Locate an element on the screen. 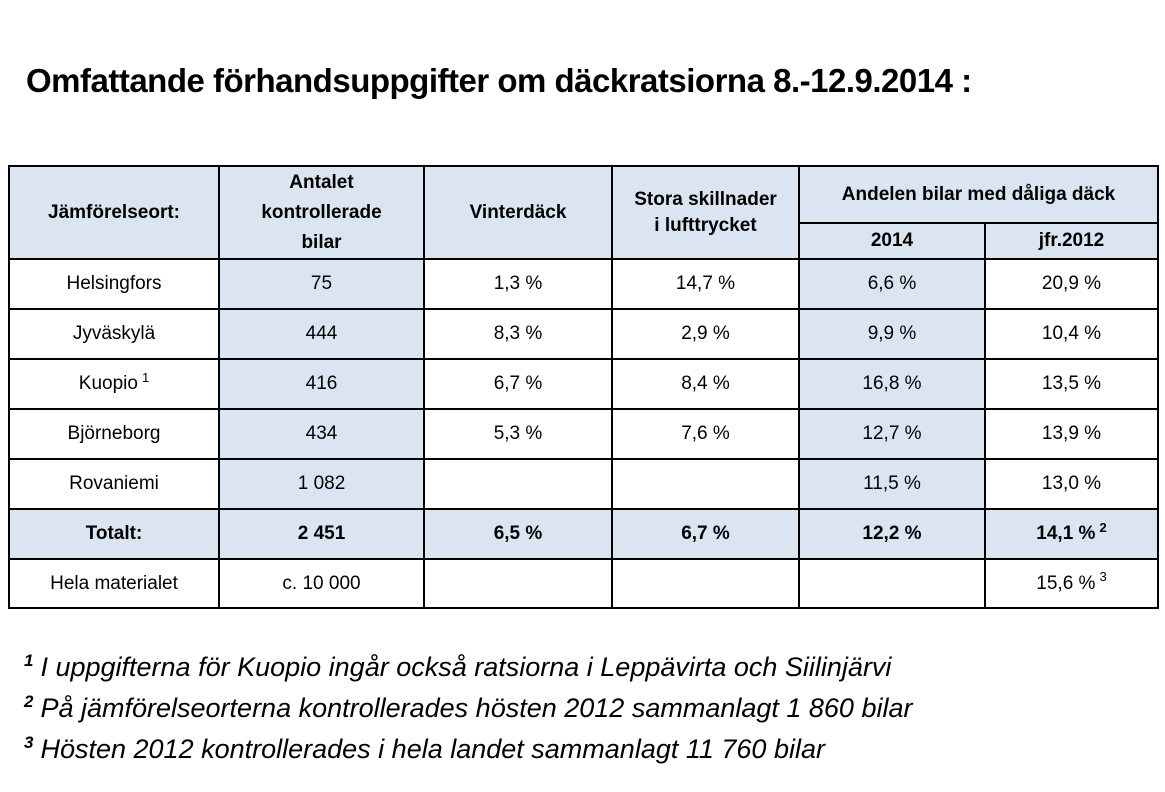  count-cell: 444 is located at coordinates (321, 334).